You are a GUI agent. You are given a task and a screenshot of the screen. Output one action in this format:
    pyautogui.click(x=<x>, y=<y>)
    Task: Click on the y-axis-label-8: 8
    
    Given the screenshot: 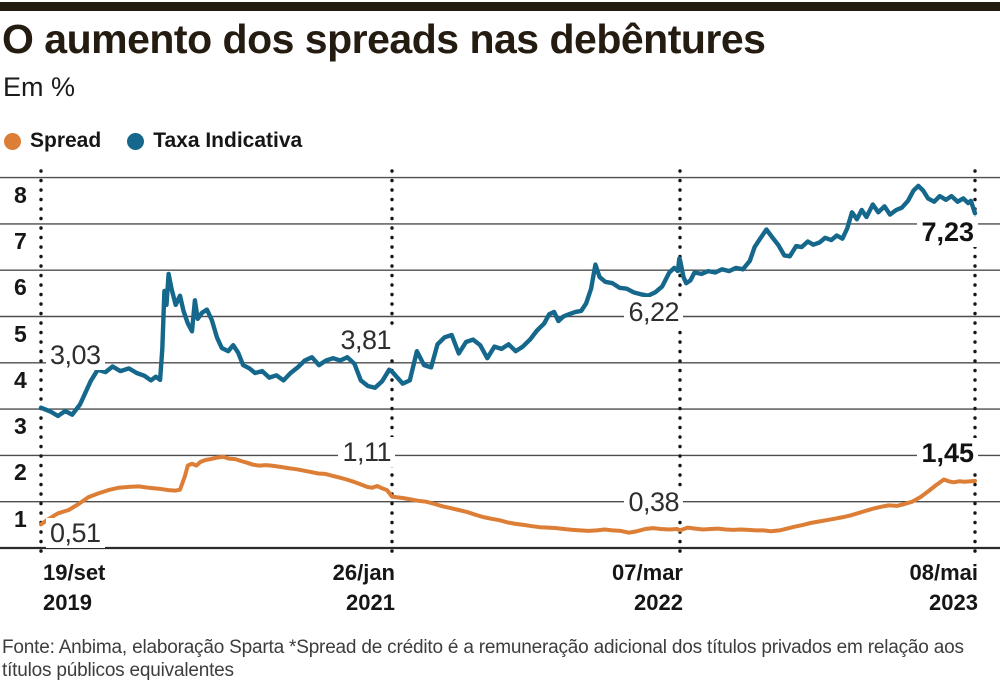 What is the action you would take?
    pyautogui.click(x=20, y=194)
    